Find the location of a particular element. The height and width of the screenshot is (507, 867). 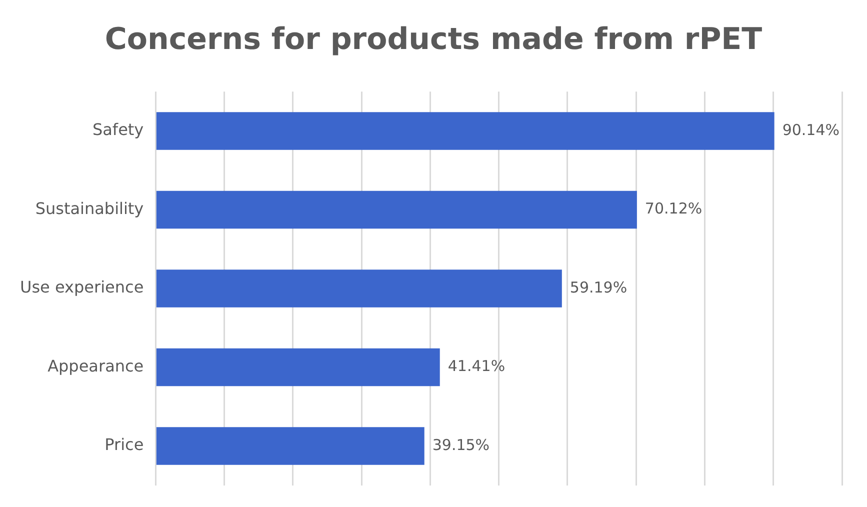

data-label: 59.19% is located at coordinates (599, 287).